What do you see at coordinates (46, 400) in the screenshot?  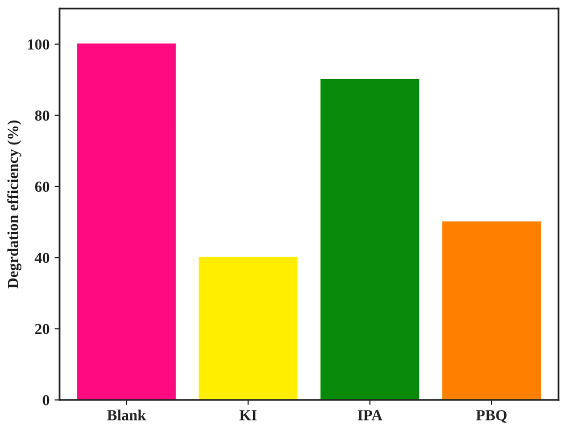 I see `y-tick-label: 0` at bounding box center [46, 400].